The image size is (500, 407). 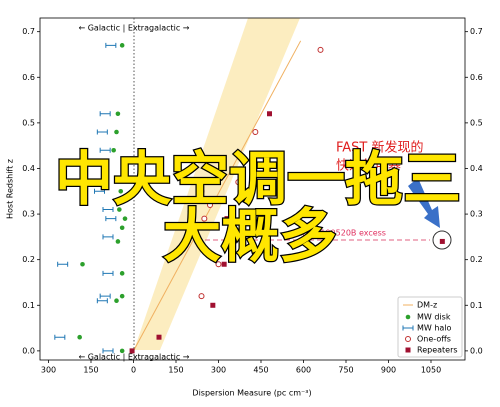 I want to click on legend-label: DM-z, so click(x=427, y=305).